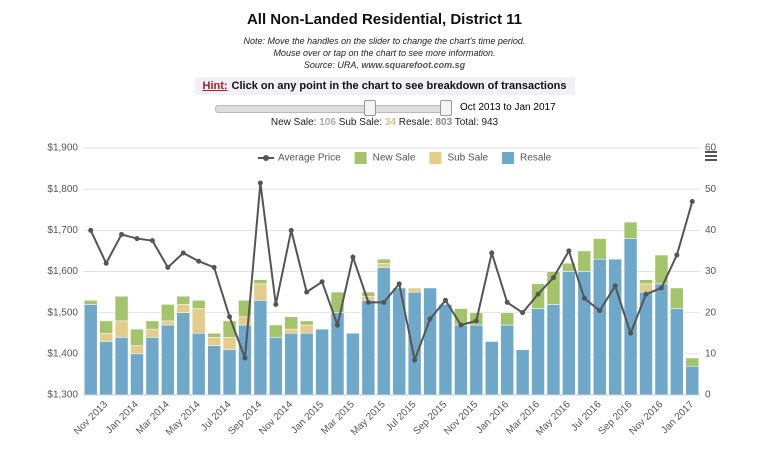  What do you see at coordinates (394, 158) in the screenshot?
I see `legend-label: New Sale` at bounding box center [394, 158].